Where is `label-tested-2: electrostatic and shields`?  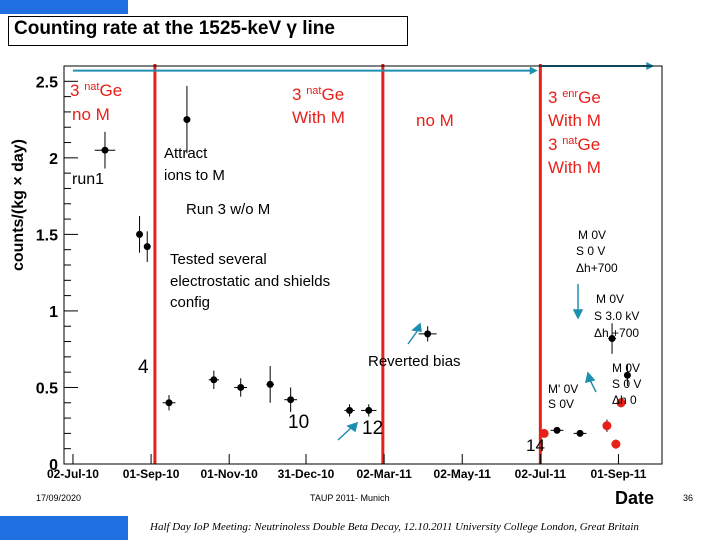
label-tested-2: electrostatic and shields is located at coordinates (250, 281).